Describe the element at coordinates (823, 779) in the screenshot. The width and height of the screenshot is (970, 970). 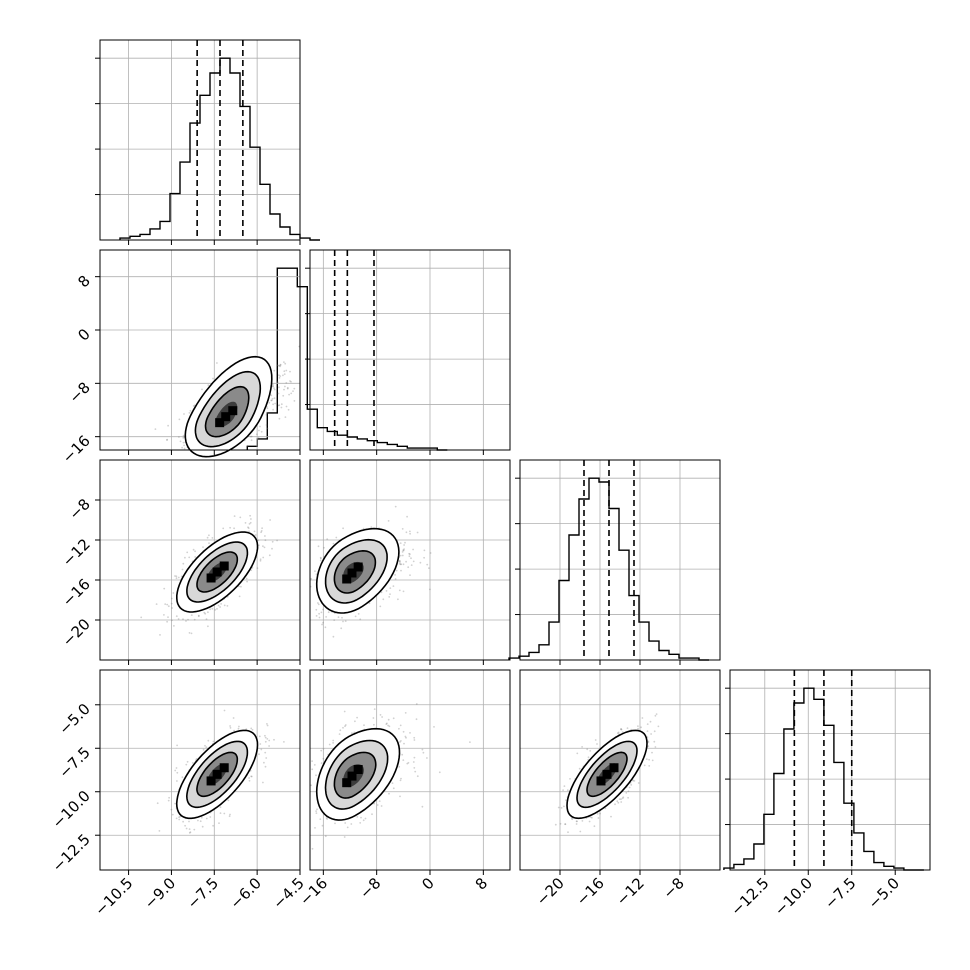
I see `histogram-step` at that location.